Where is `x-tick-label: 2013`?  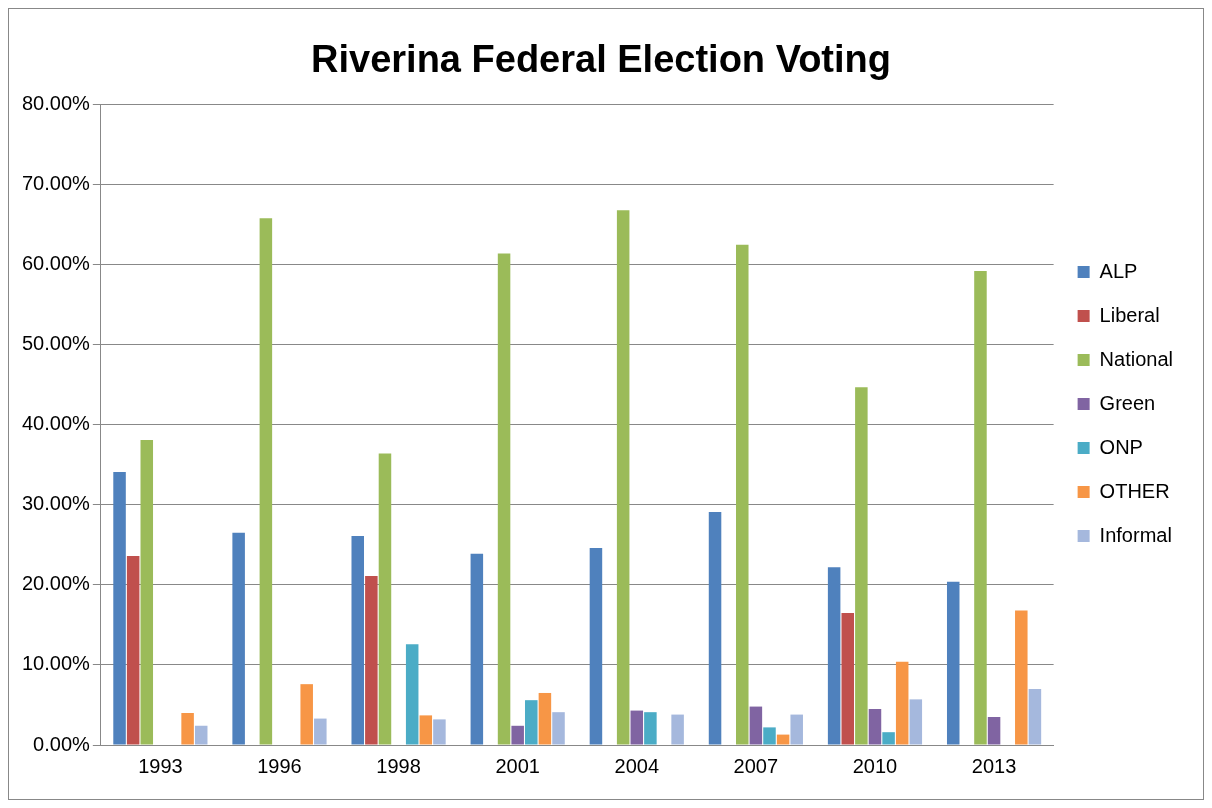
x-tick-label: 2013 is located at coordinates (994, 765).